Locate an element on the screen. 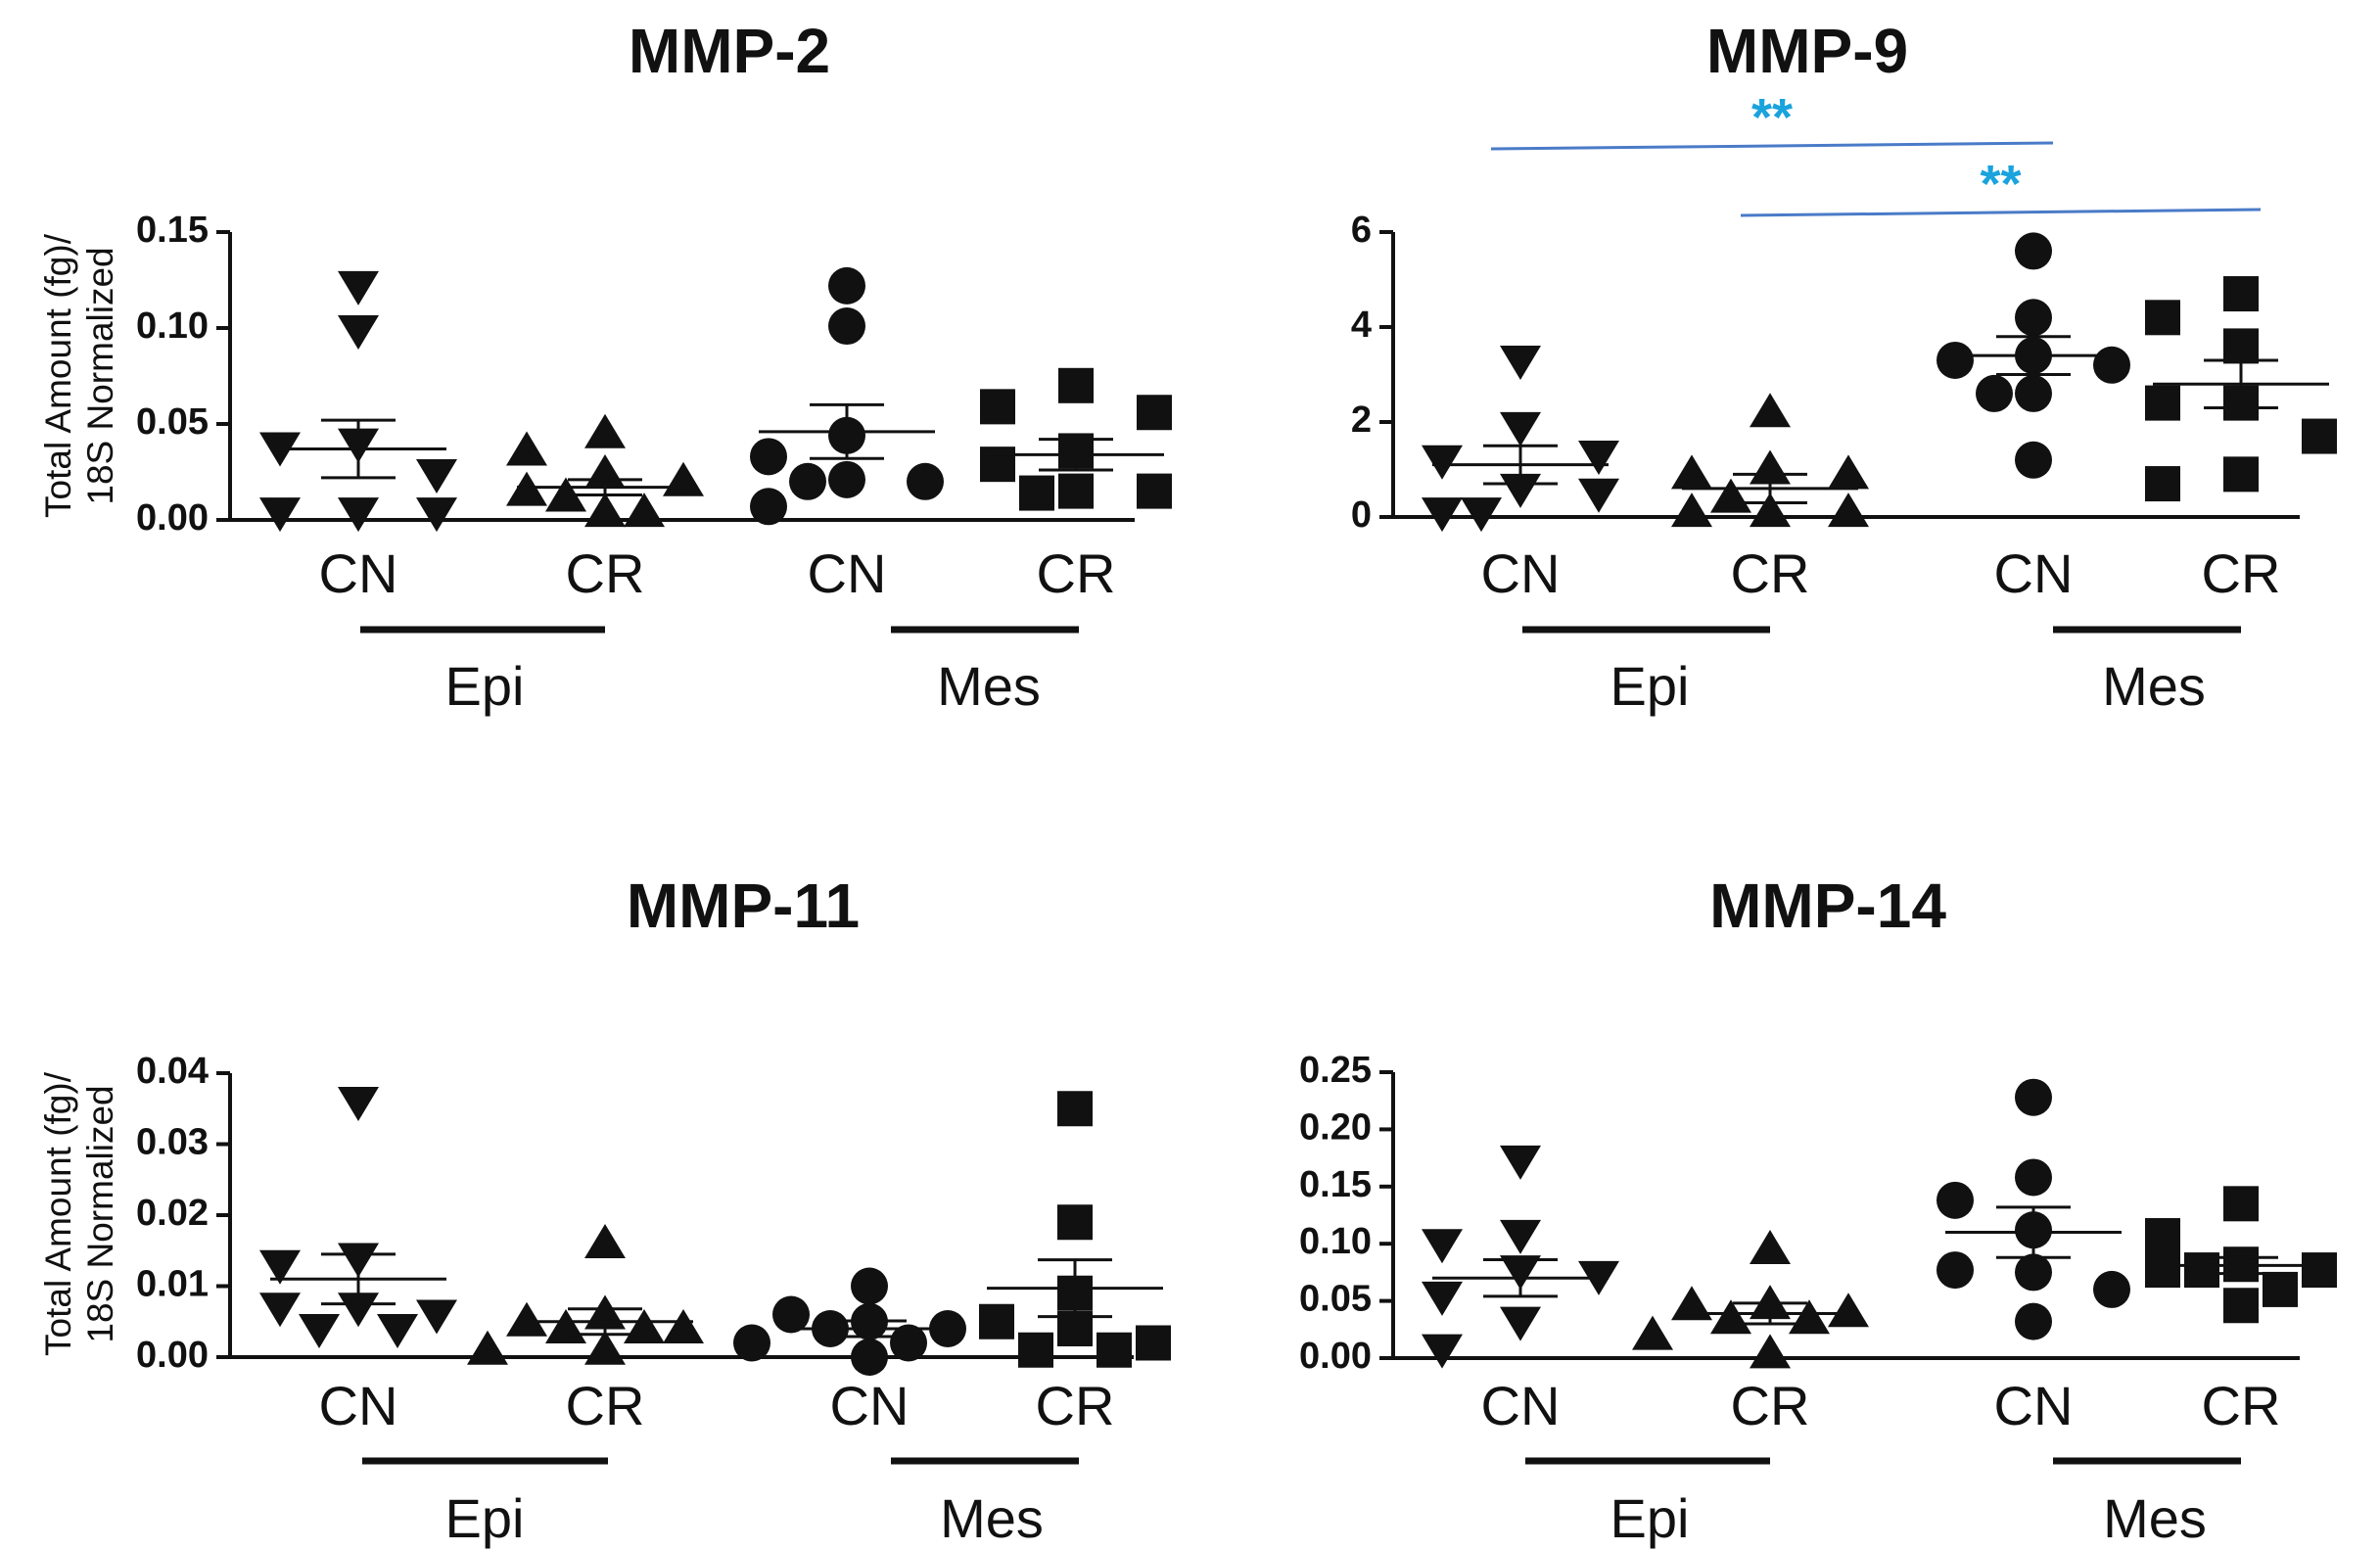 Image resolution: width=2380 pixels, height=1551 pixels. y-tick-label: 0.01 is located at coordinates (172, 1284).